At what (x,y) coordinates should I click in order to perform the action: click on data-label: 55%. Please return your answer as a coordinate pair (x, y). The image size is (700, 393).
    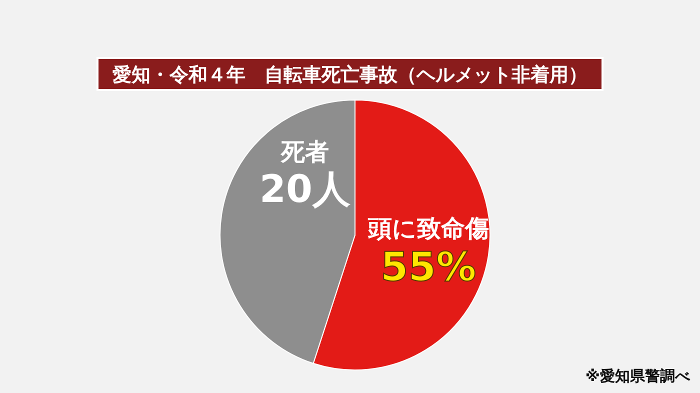
    Looking at the image, I should click on (428, 267).